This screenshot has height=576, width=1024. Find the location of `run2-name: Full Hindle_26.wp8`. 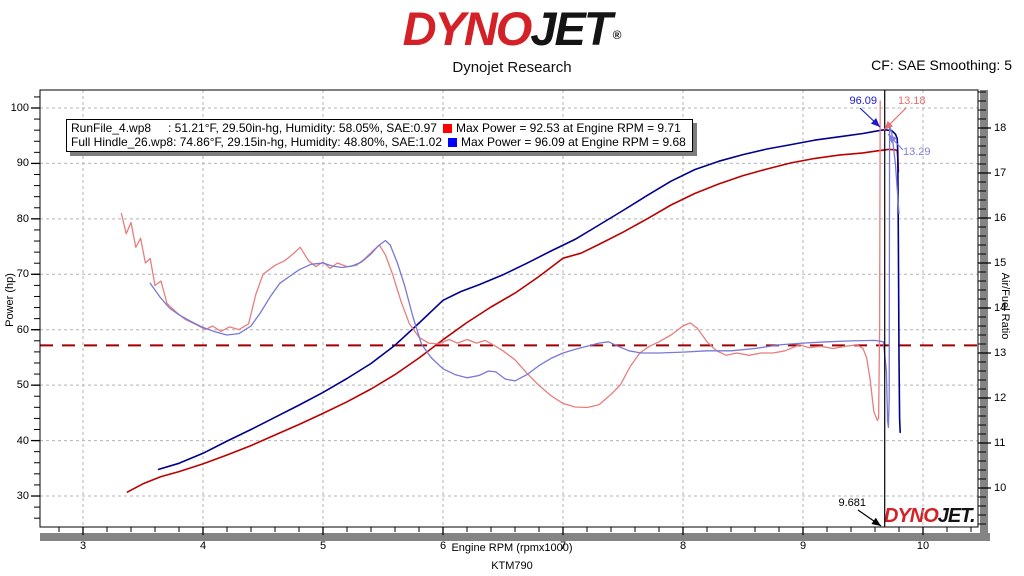

run2-name: Full Hindle_26.wp8 is located at coordinates (122, 142).